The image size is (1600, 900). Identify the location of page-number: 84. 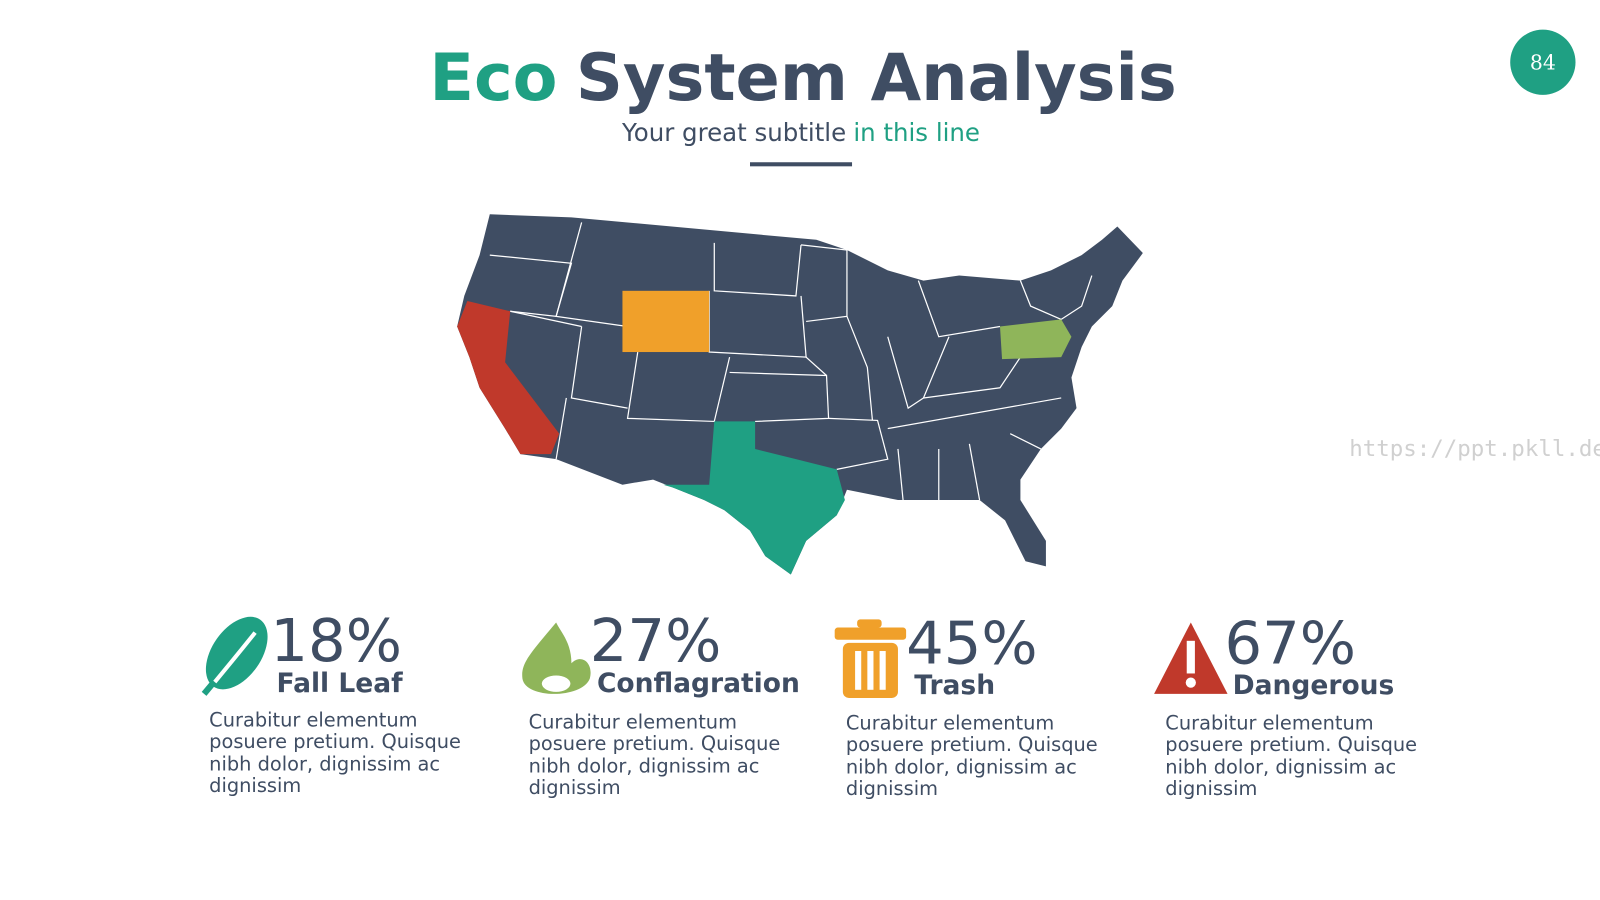
(1543, 62).